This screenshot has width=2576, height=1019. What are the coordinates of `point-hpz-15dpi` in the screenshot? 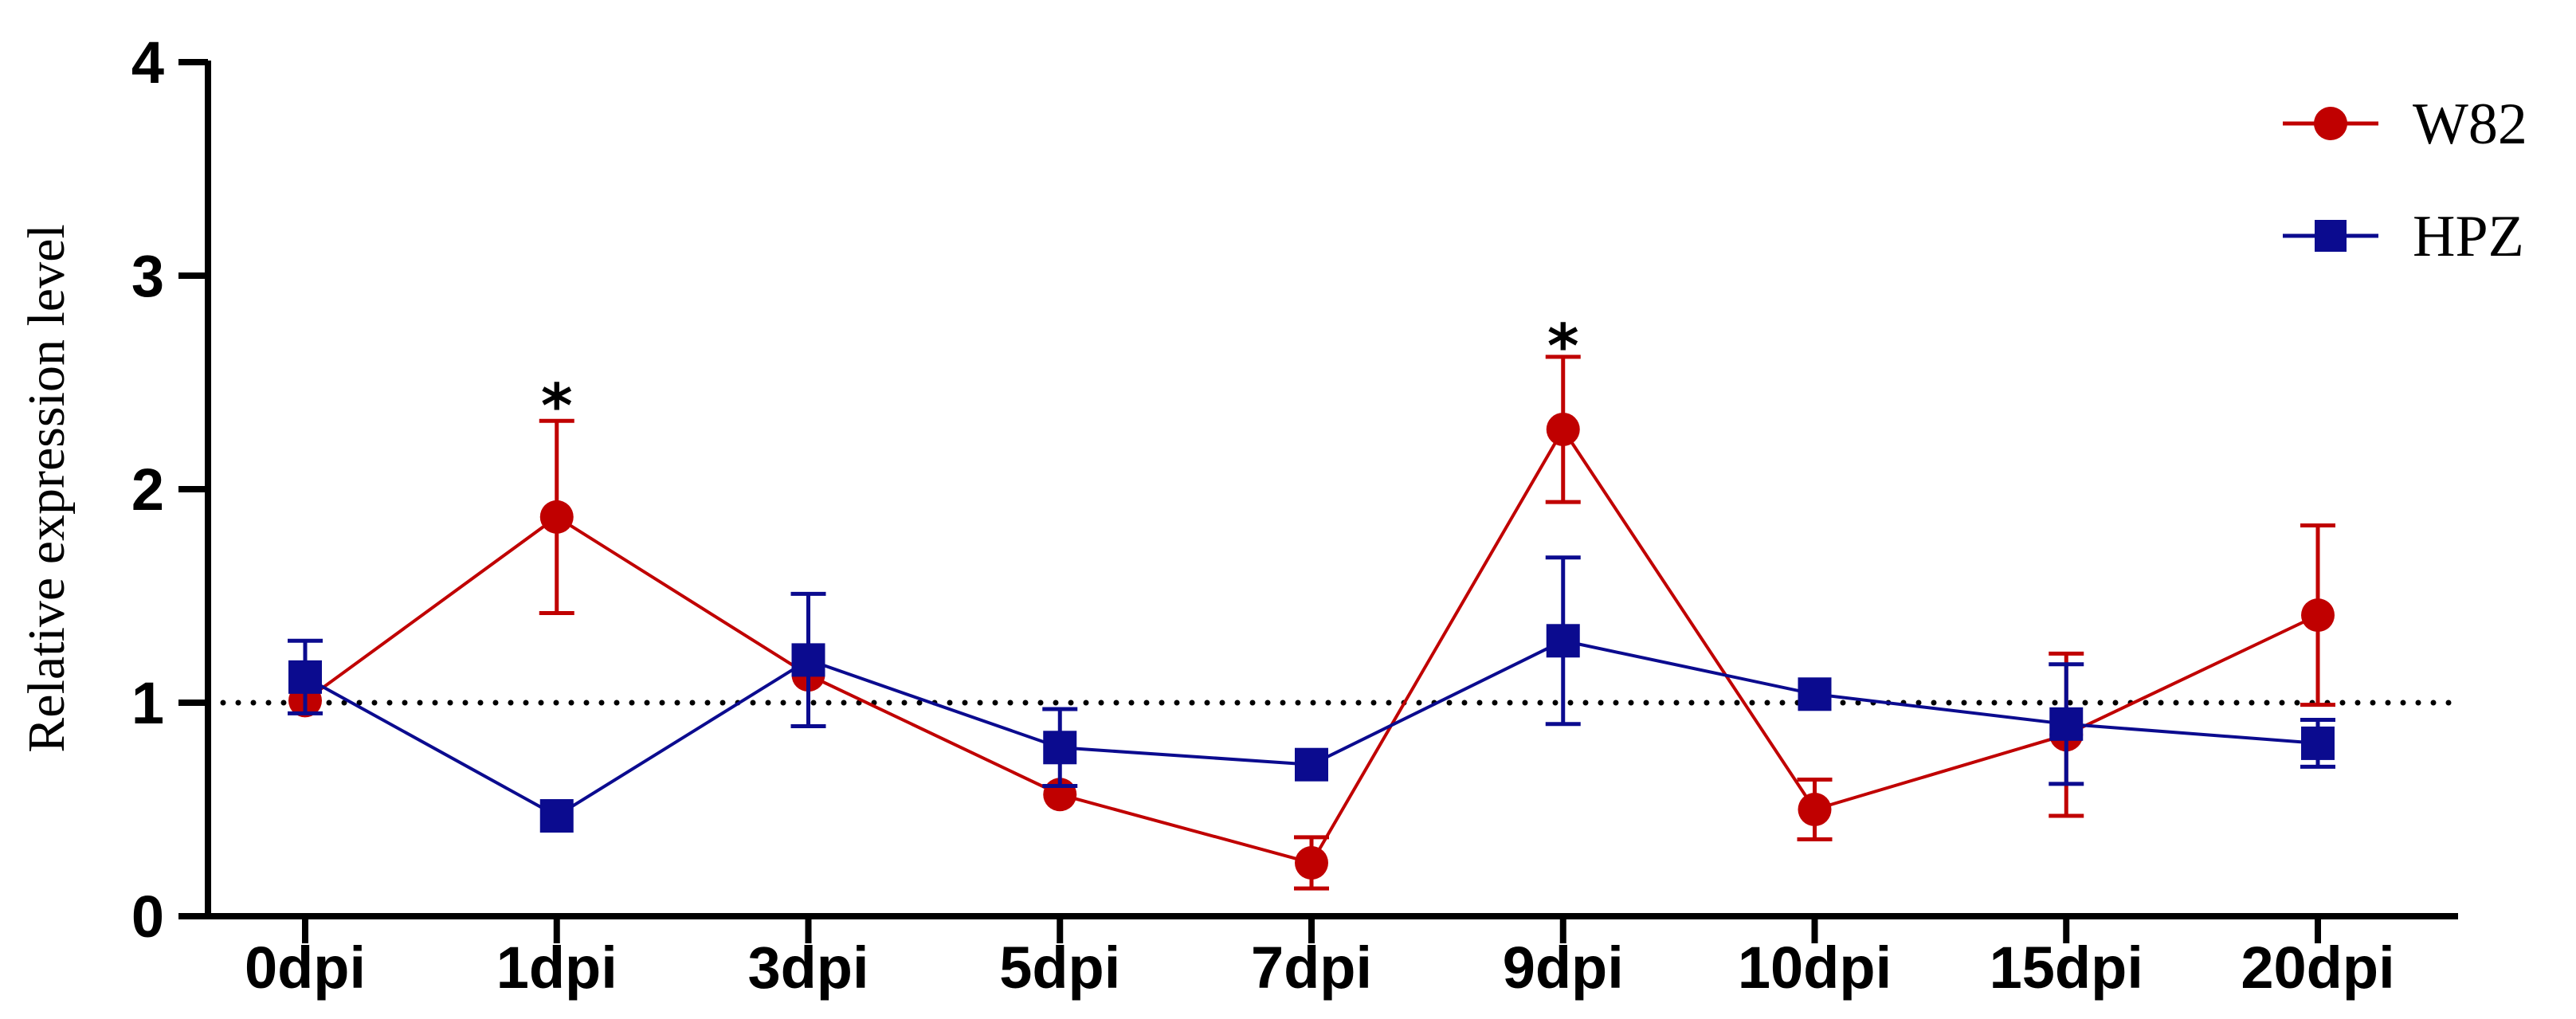 It's located at (2066, 724).